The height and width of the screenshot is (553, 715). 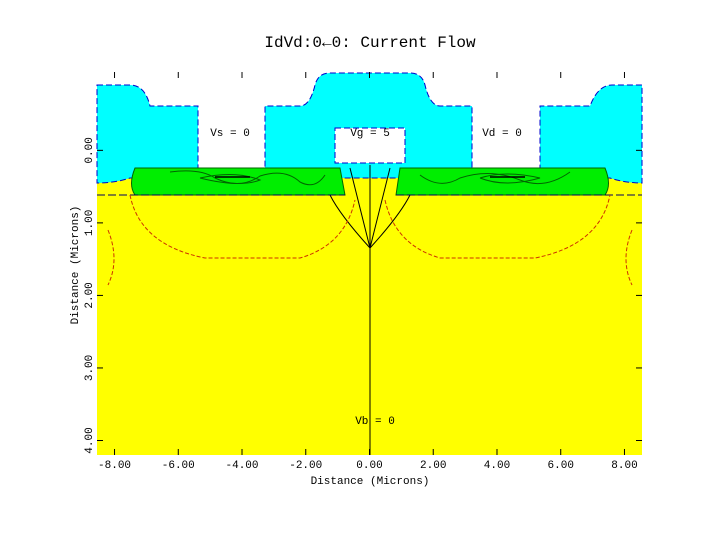 What do you see at coordinates (370, 145) in the screenshot?
I see `gate-contact` at bounding box center [370, 145].